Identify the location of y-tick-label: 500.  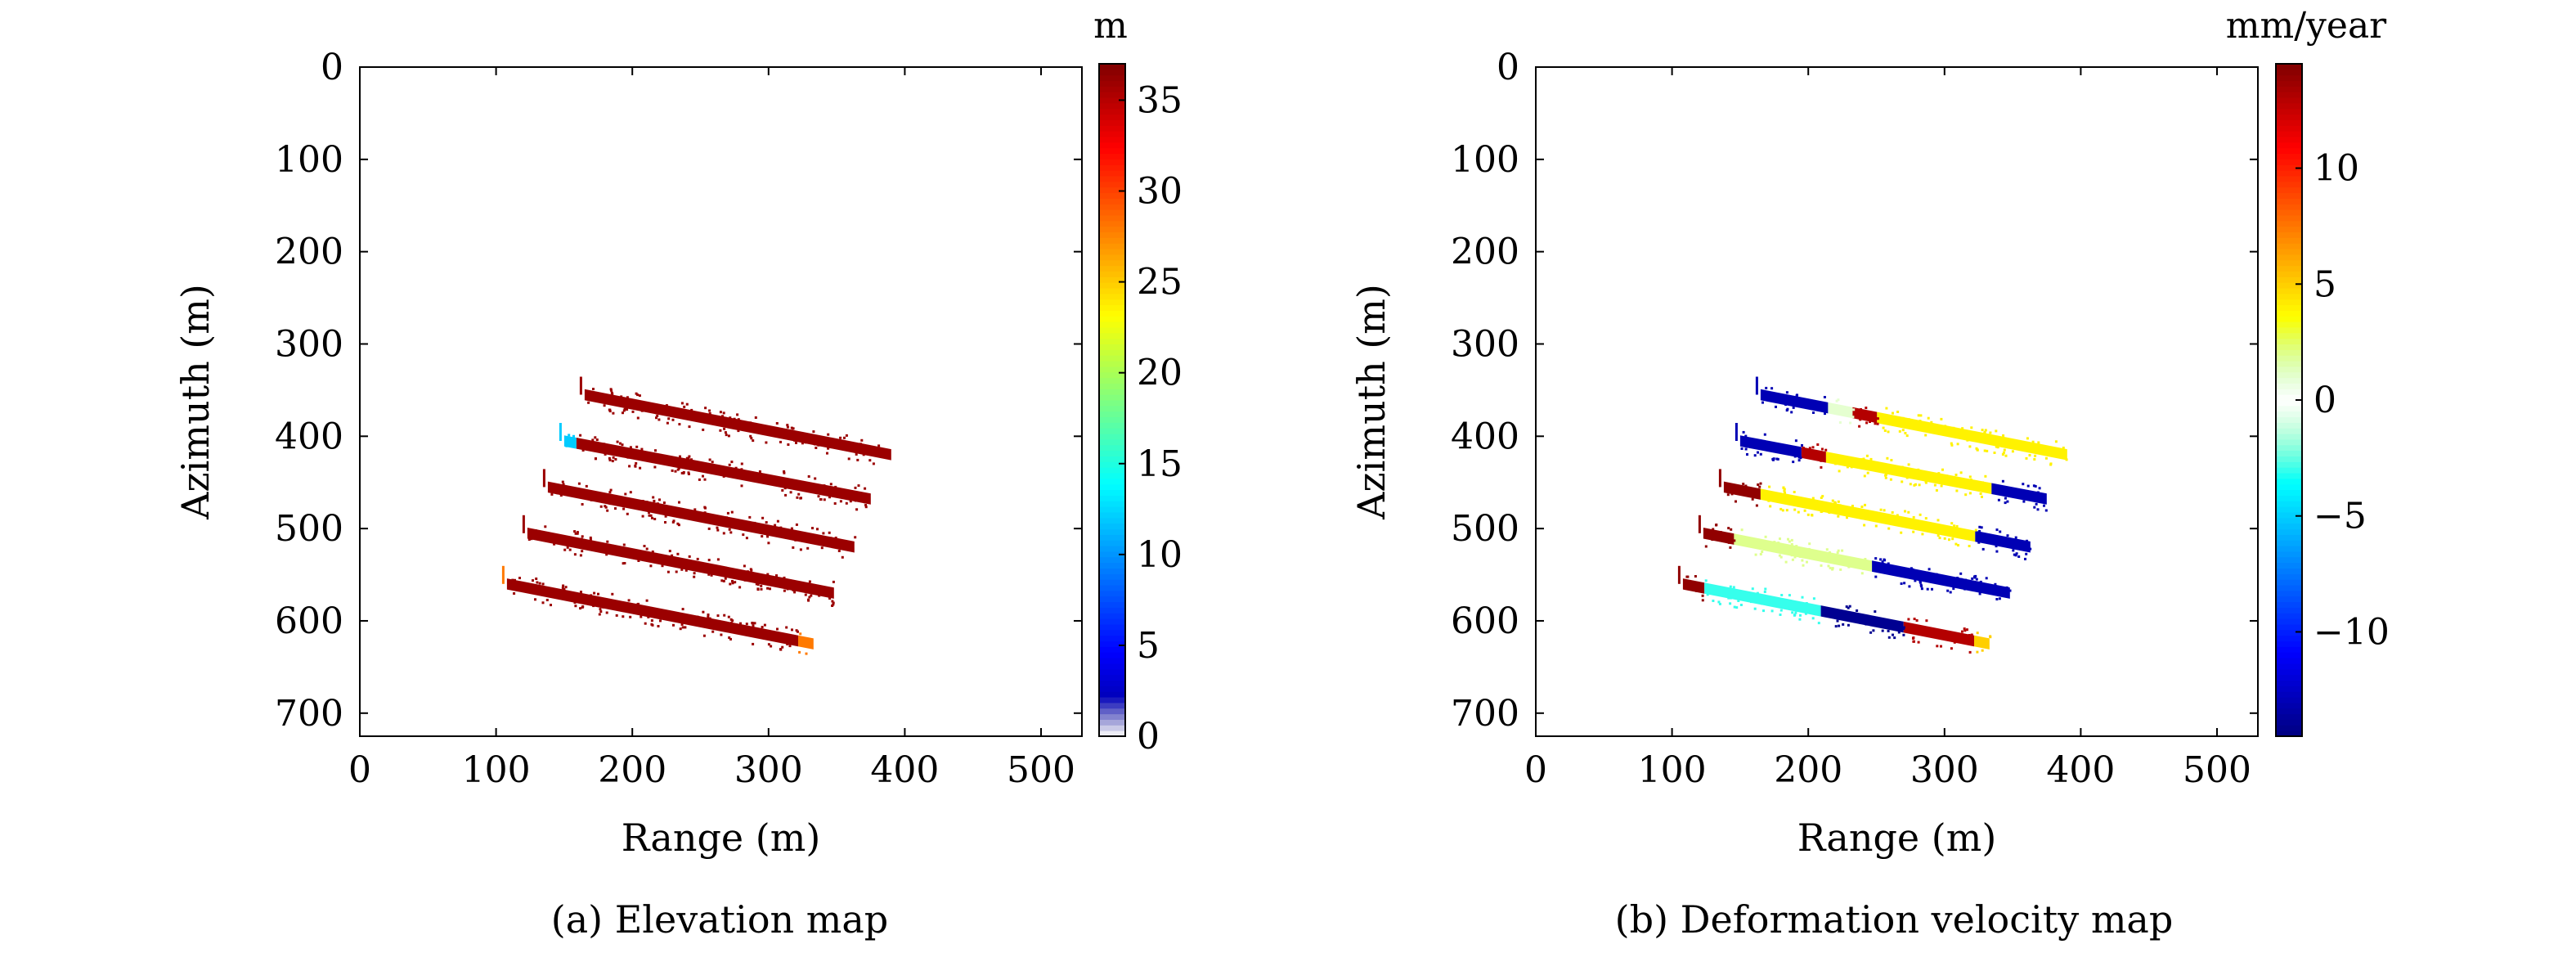
(309, 529).